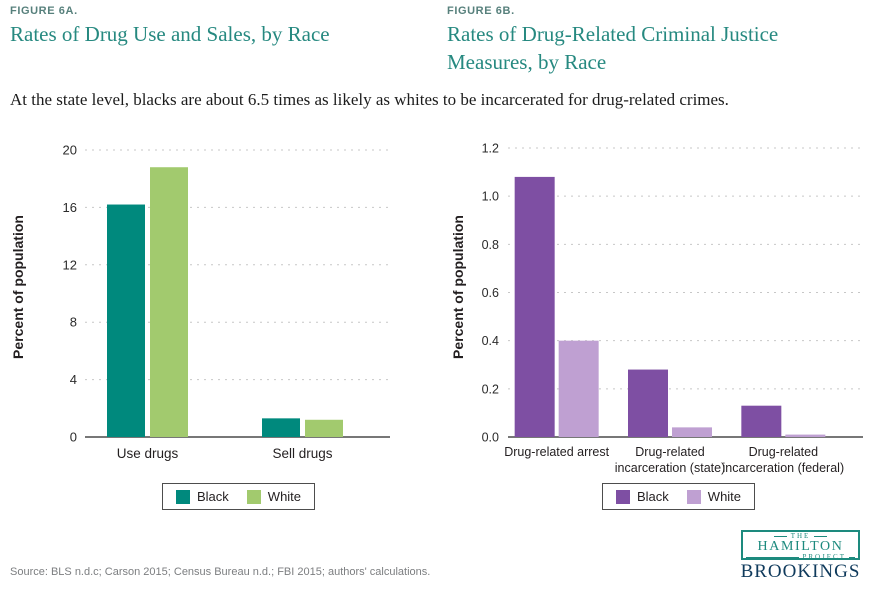  I want to click on logo-project-row: PROJECT, so click(800, 557).